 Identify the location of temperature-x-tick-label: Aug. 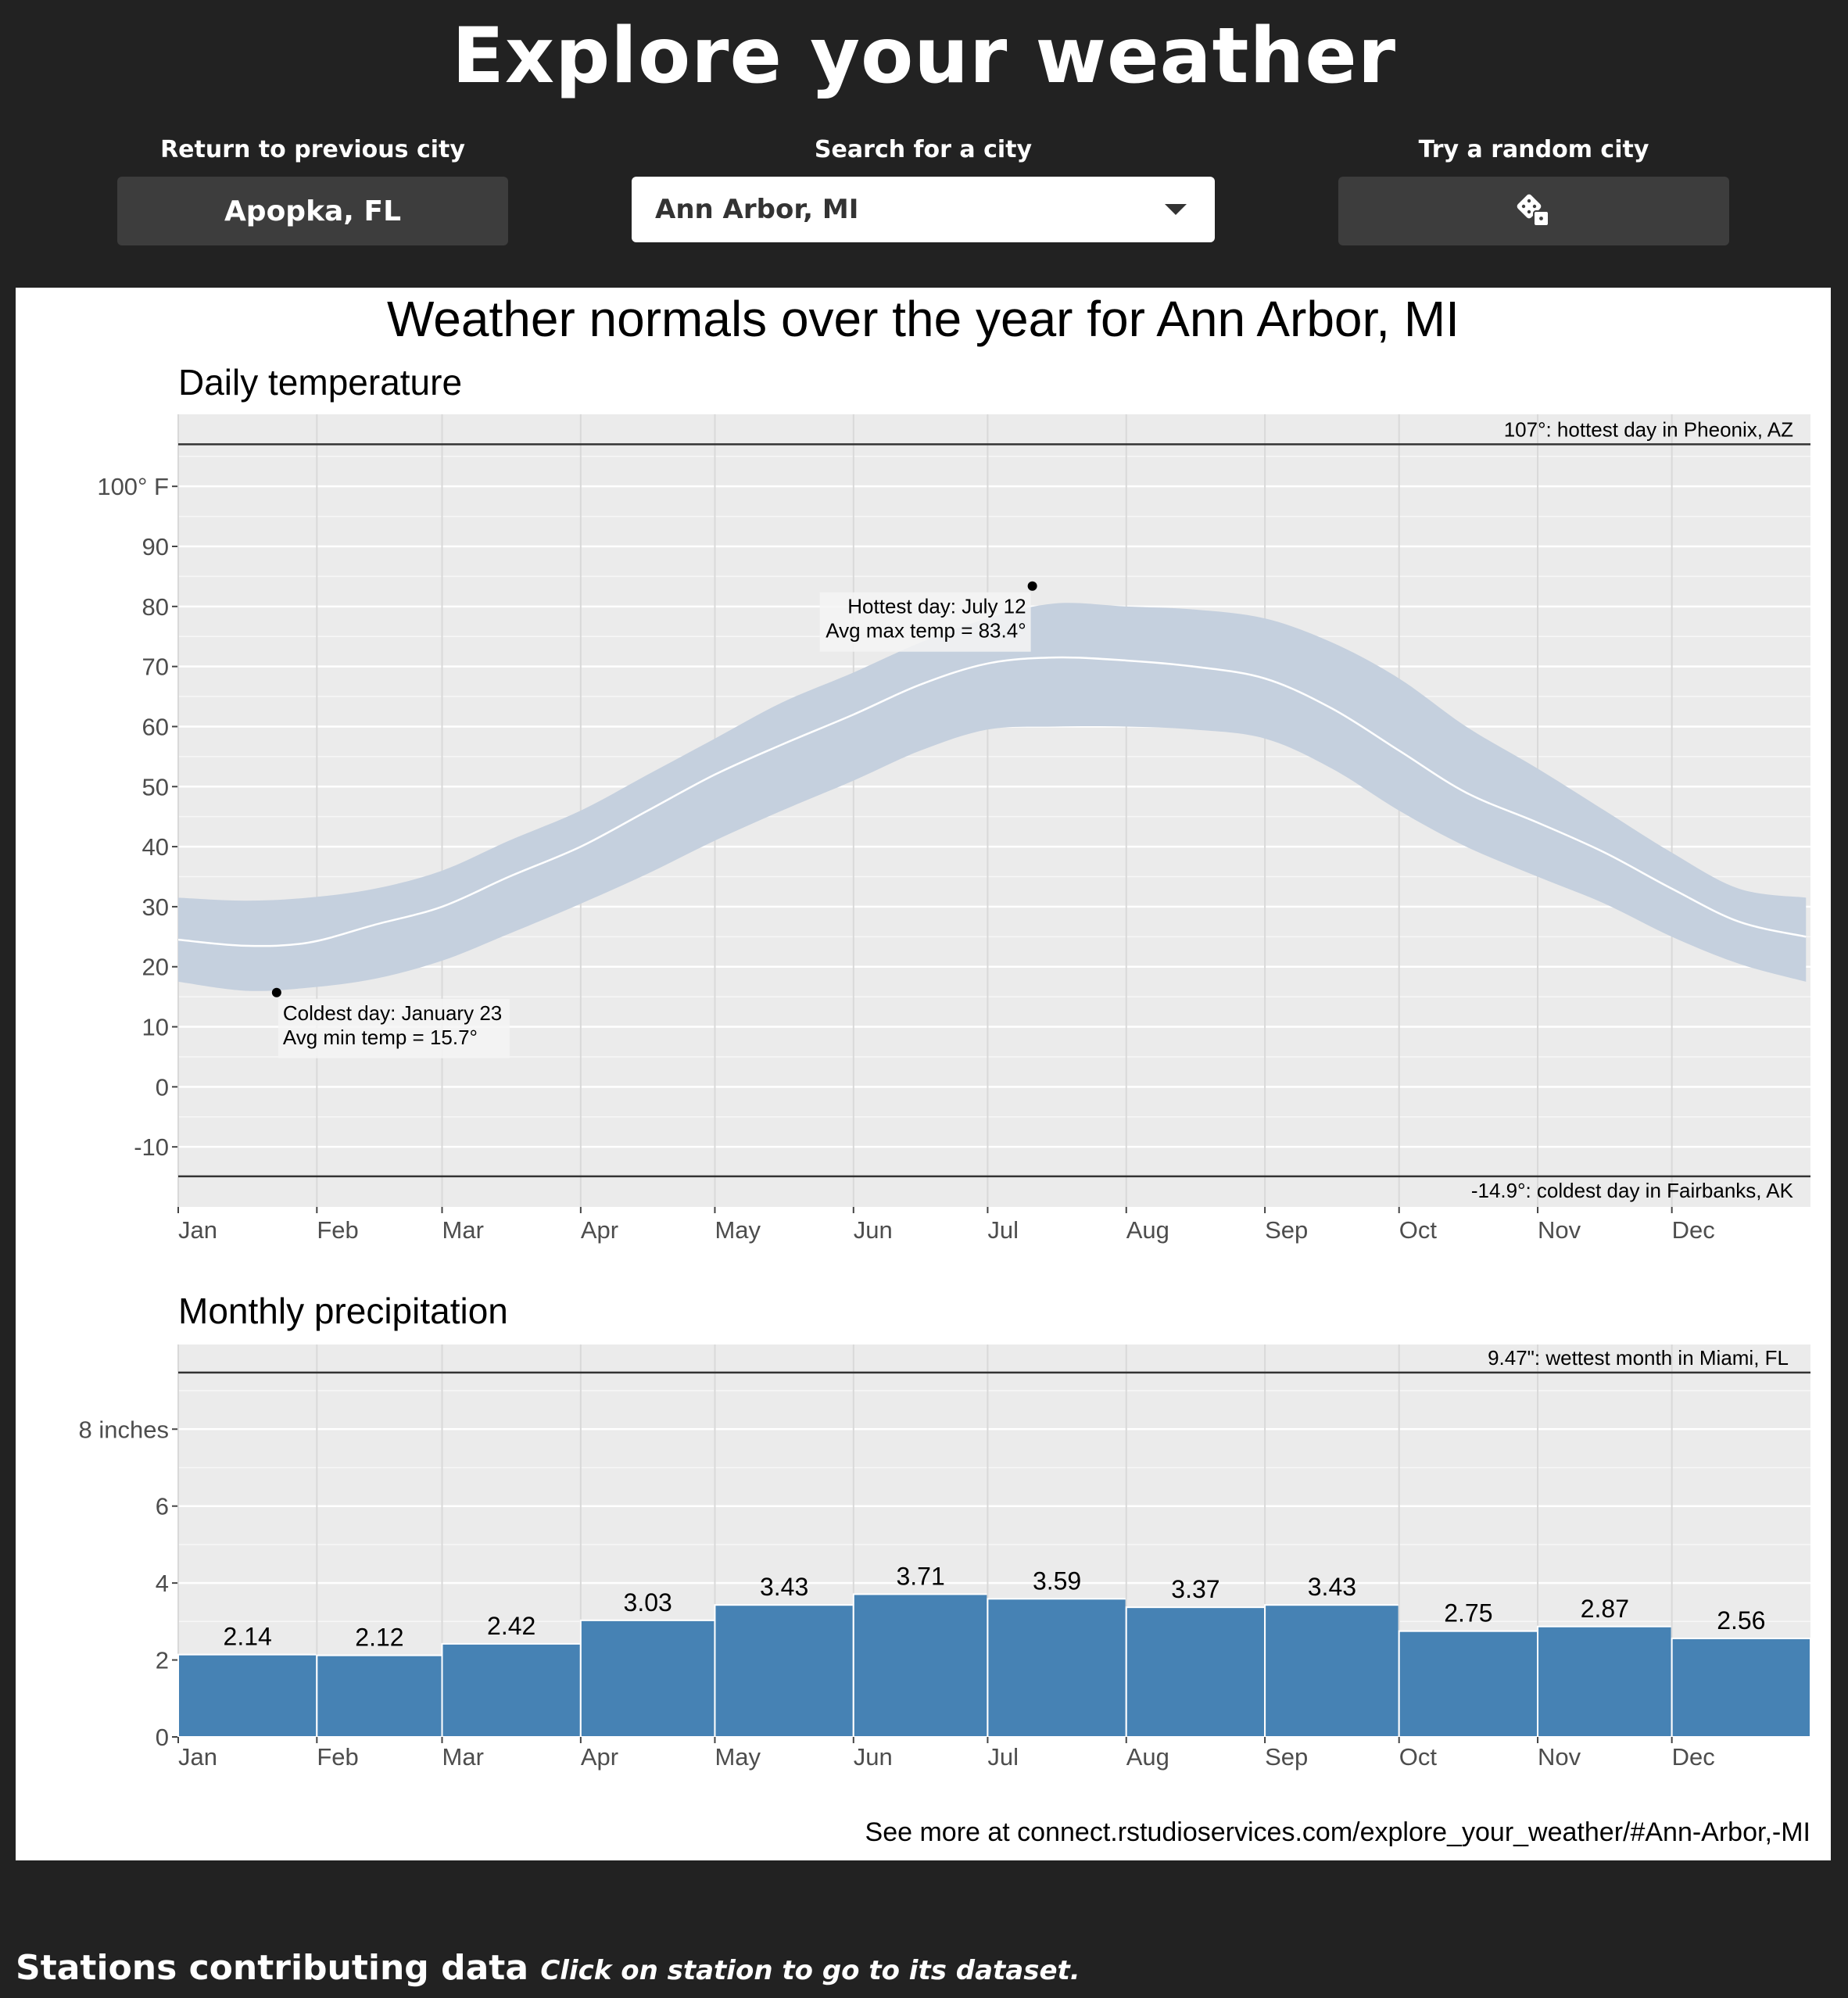
(1148, 1230).